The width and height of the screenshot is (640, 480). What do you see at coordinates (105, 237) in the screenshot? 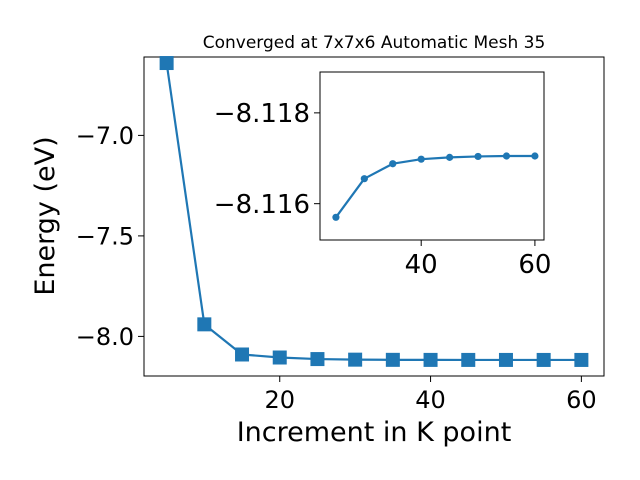
I see `main-y-tick-label: −7.5` at bounding box center [105, 237].